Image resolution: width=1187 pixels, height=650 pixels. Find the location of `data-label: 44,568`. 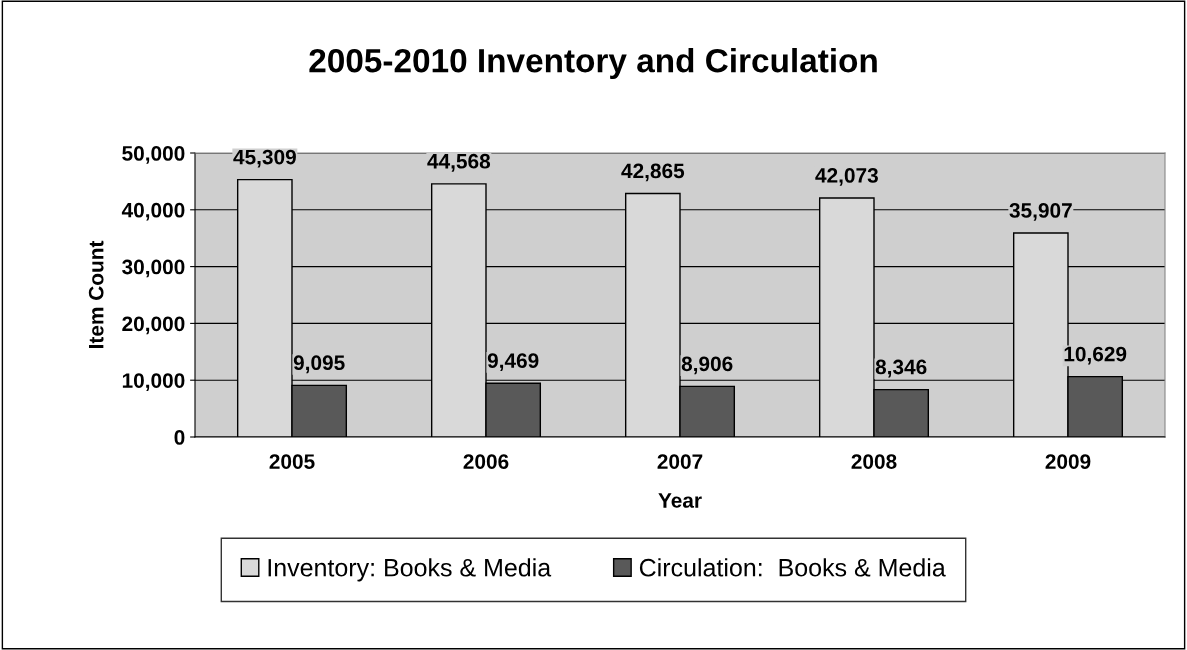

data-label: 44,568 is located at coordinates (459, 162).